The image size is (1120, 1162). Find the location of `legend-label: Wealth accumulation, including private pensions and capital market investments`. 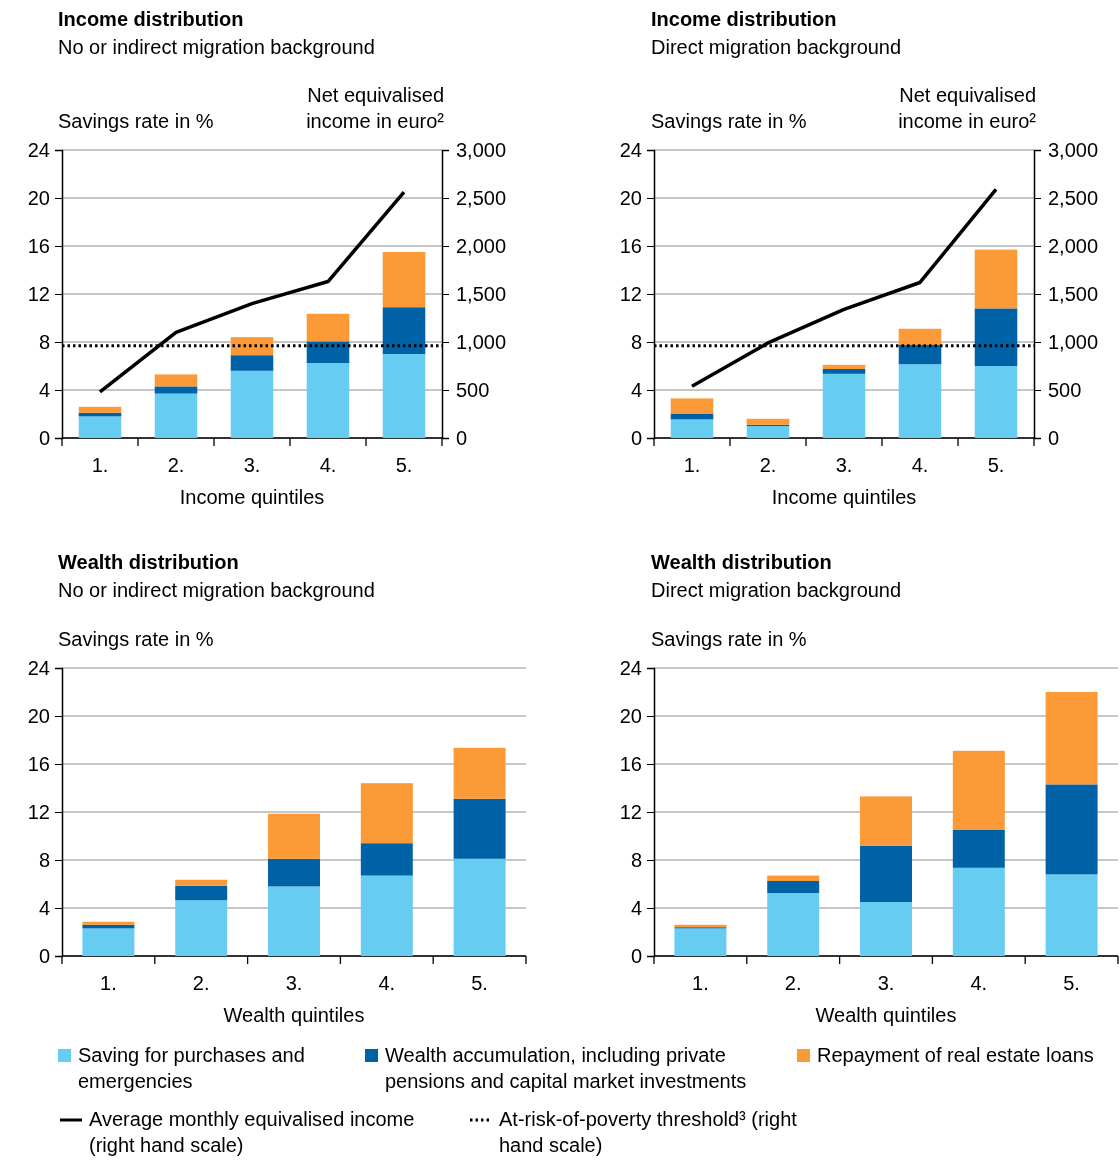

legend-label: Wealth accumulation, including private pensions and capital market investments is located at coordinates (566, 1068).